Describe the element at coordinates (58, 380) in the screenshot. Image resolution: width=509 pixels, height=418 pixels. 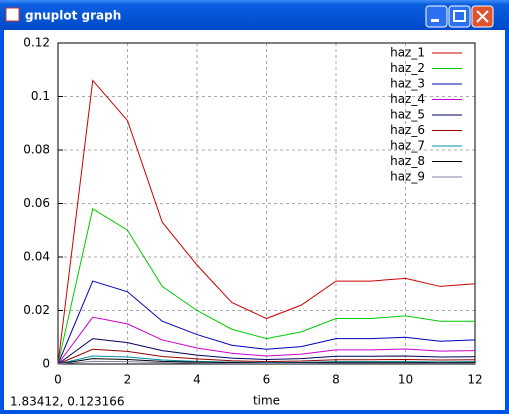
I see `x-tick-label: 0` at that location.